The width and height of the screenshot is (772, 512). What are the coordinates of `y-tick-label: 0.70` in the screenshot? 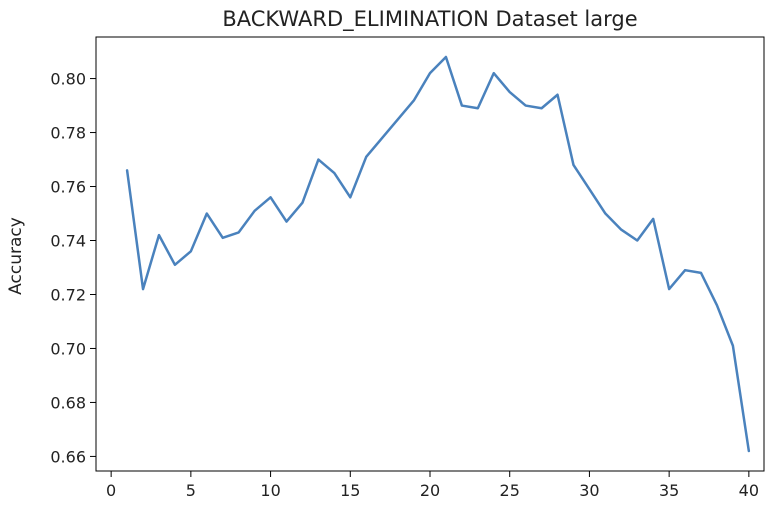 It's located at (68, 348).